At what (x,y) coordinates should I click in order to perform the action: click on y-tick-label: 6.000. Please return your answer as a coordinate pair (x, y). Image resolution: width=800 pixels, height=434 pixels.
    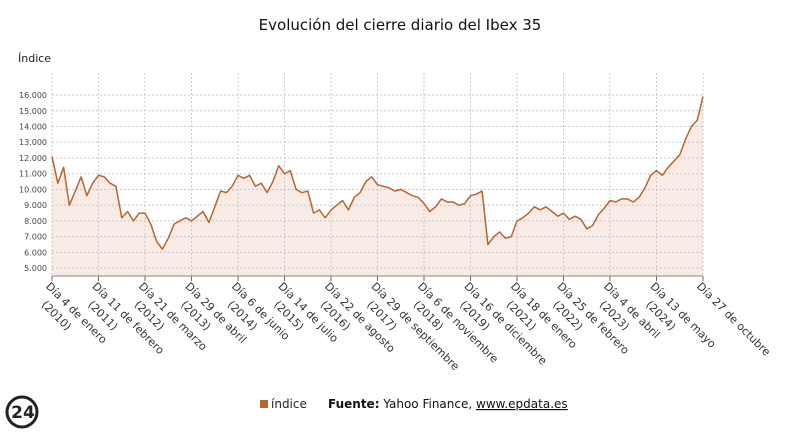
    Looking at the image, I should click on (35, 252).